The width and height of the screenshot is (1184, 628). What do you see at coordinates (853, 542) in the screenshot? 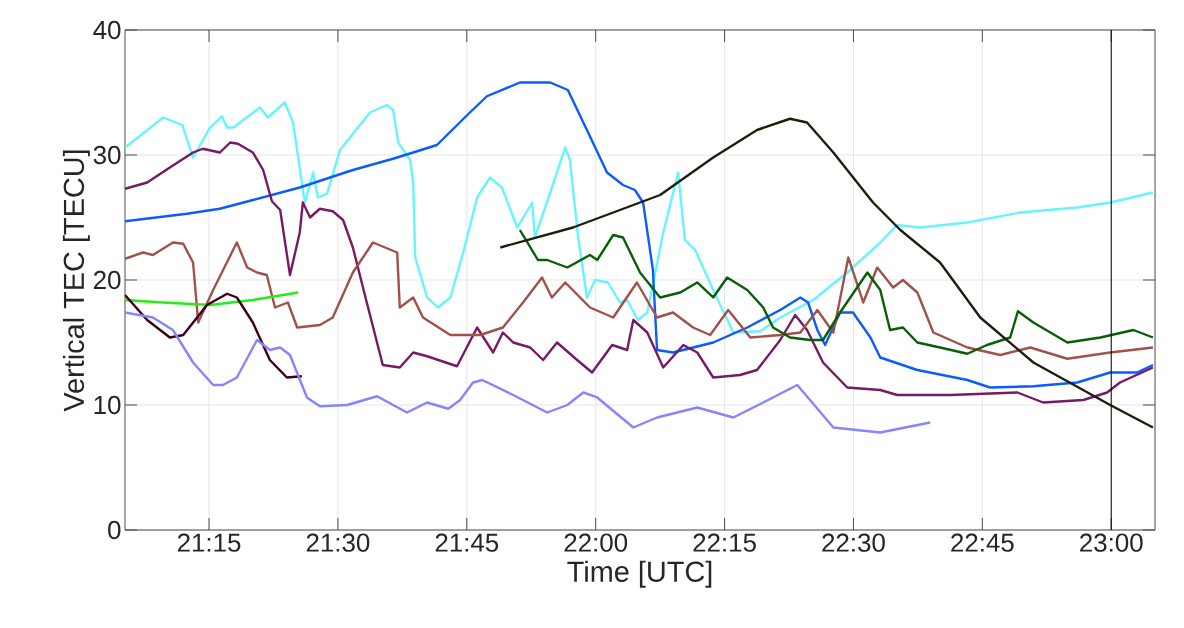
I see `x-tick-label: 22:30` at bounding box center [853, 542].